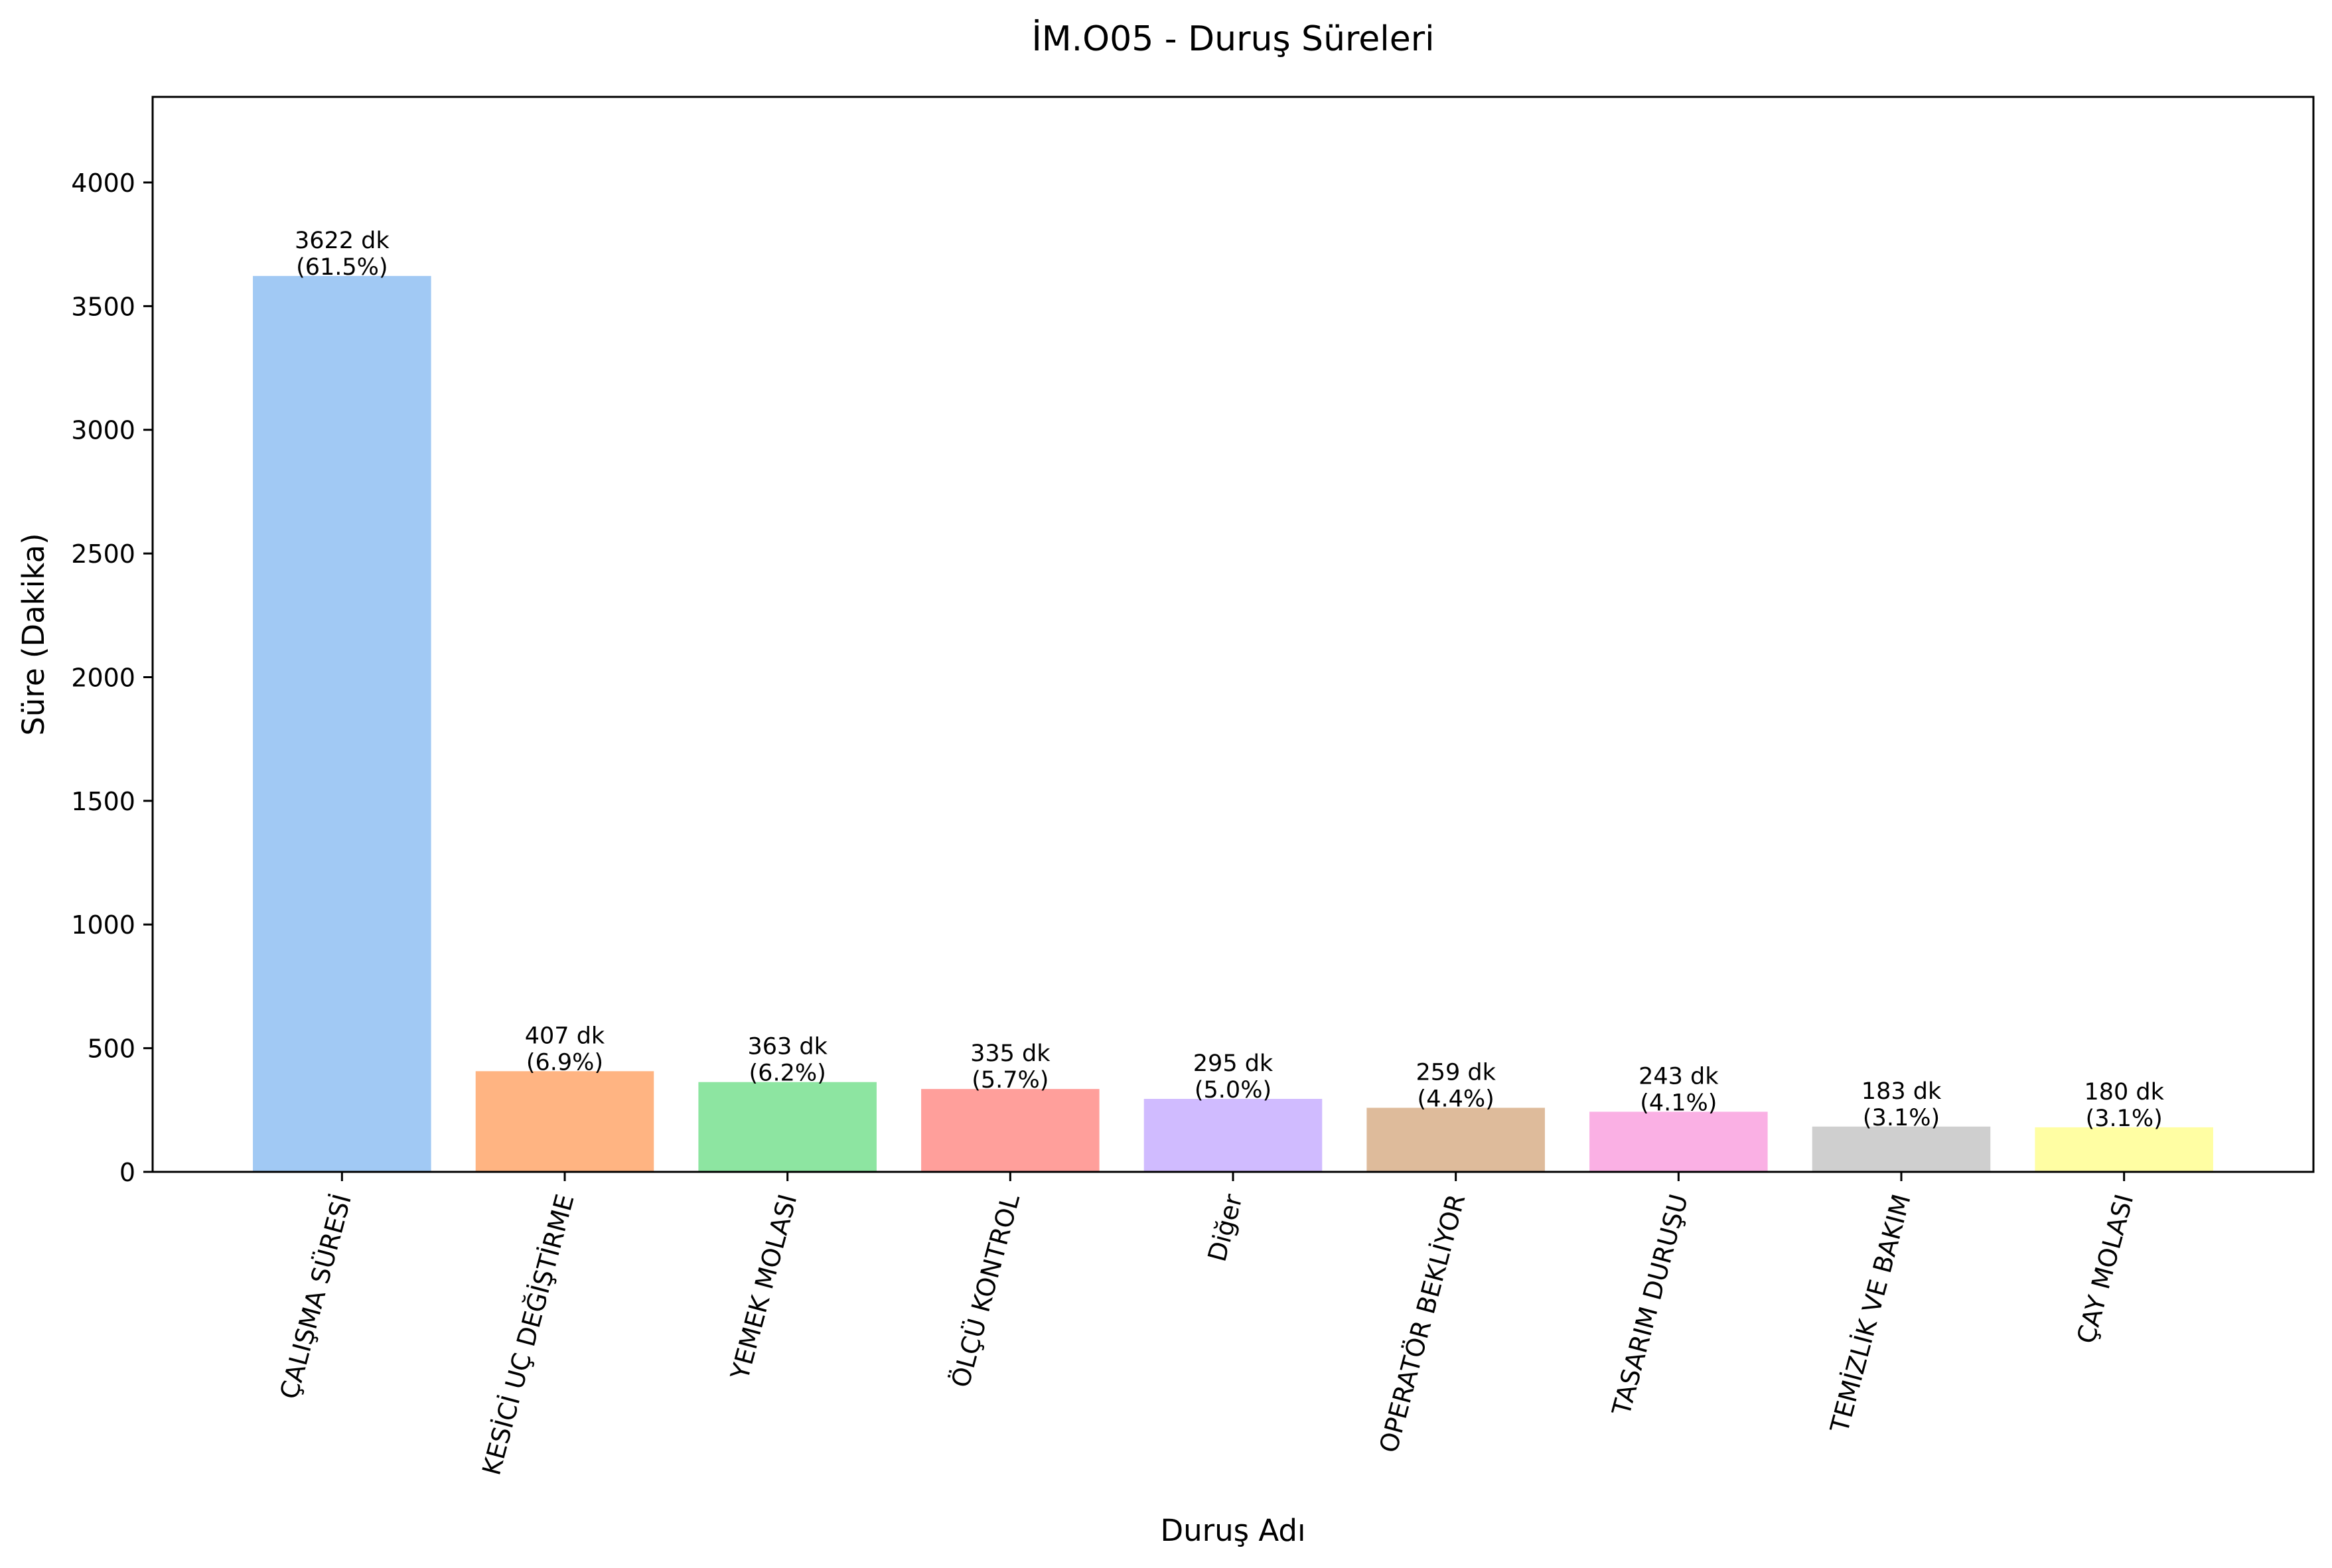 This screenshot has height=1568, width=2332. What do you see at coordinates (564, 1062) in the screenshot?
I see `bar-percent-label: (6.9%)` at bounding box center [564, 1062].